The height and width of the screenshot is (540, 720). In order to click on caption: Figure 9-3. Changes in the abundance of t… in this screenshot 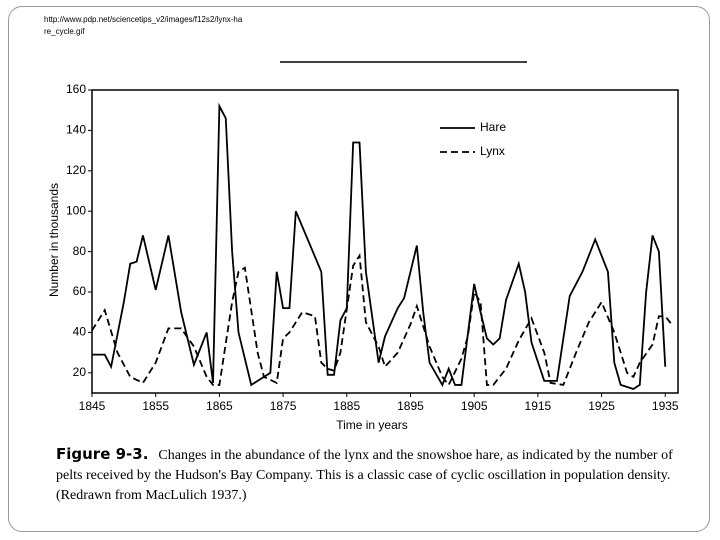, I will do `click(366, 475)`.